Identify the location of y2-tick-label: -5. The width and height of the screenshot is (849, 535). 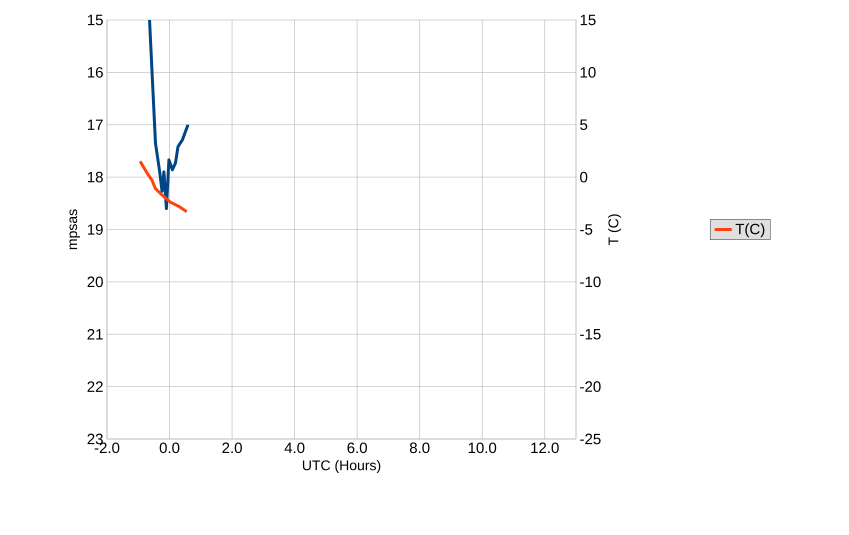
(586, 229).